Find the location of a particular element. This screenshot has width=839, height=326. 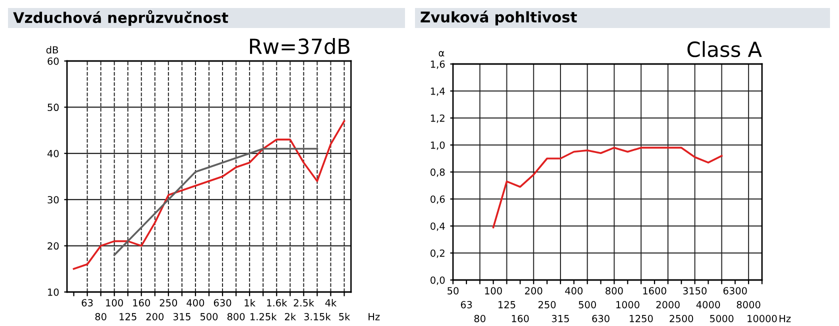

y-tick-label: 0,0 is located at coordinates (437, 280).